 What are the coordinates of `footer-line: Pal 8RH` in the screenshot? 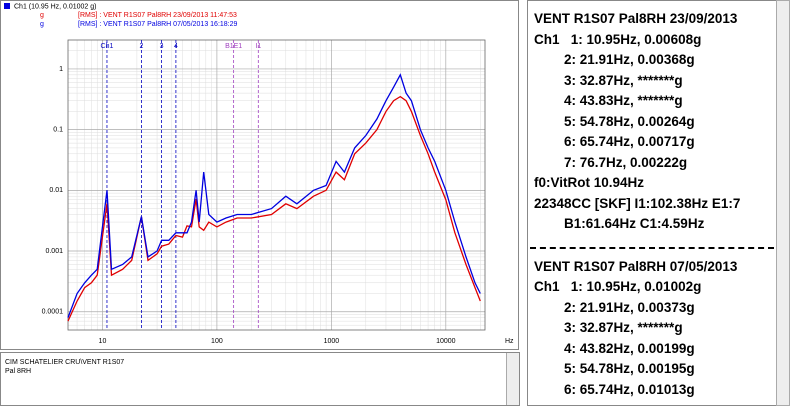 It's located at (18, 371).